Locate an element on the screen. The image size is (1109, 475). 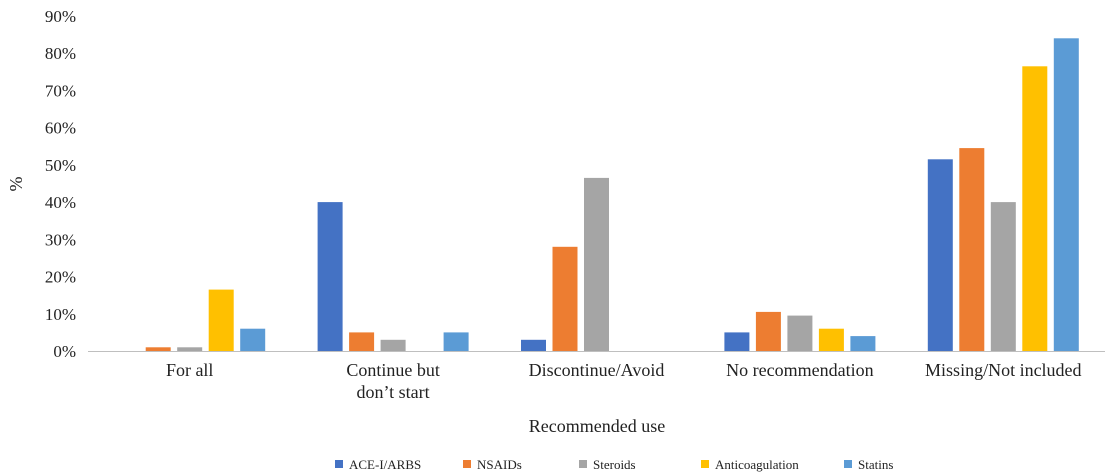
y-tick-label: 30% is located at coordinates (60, 239).